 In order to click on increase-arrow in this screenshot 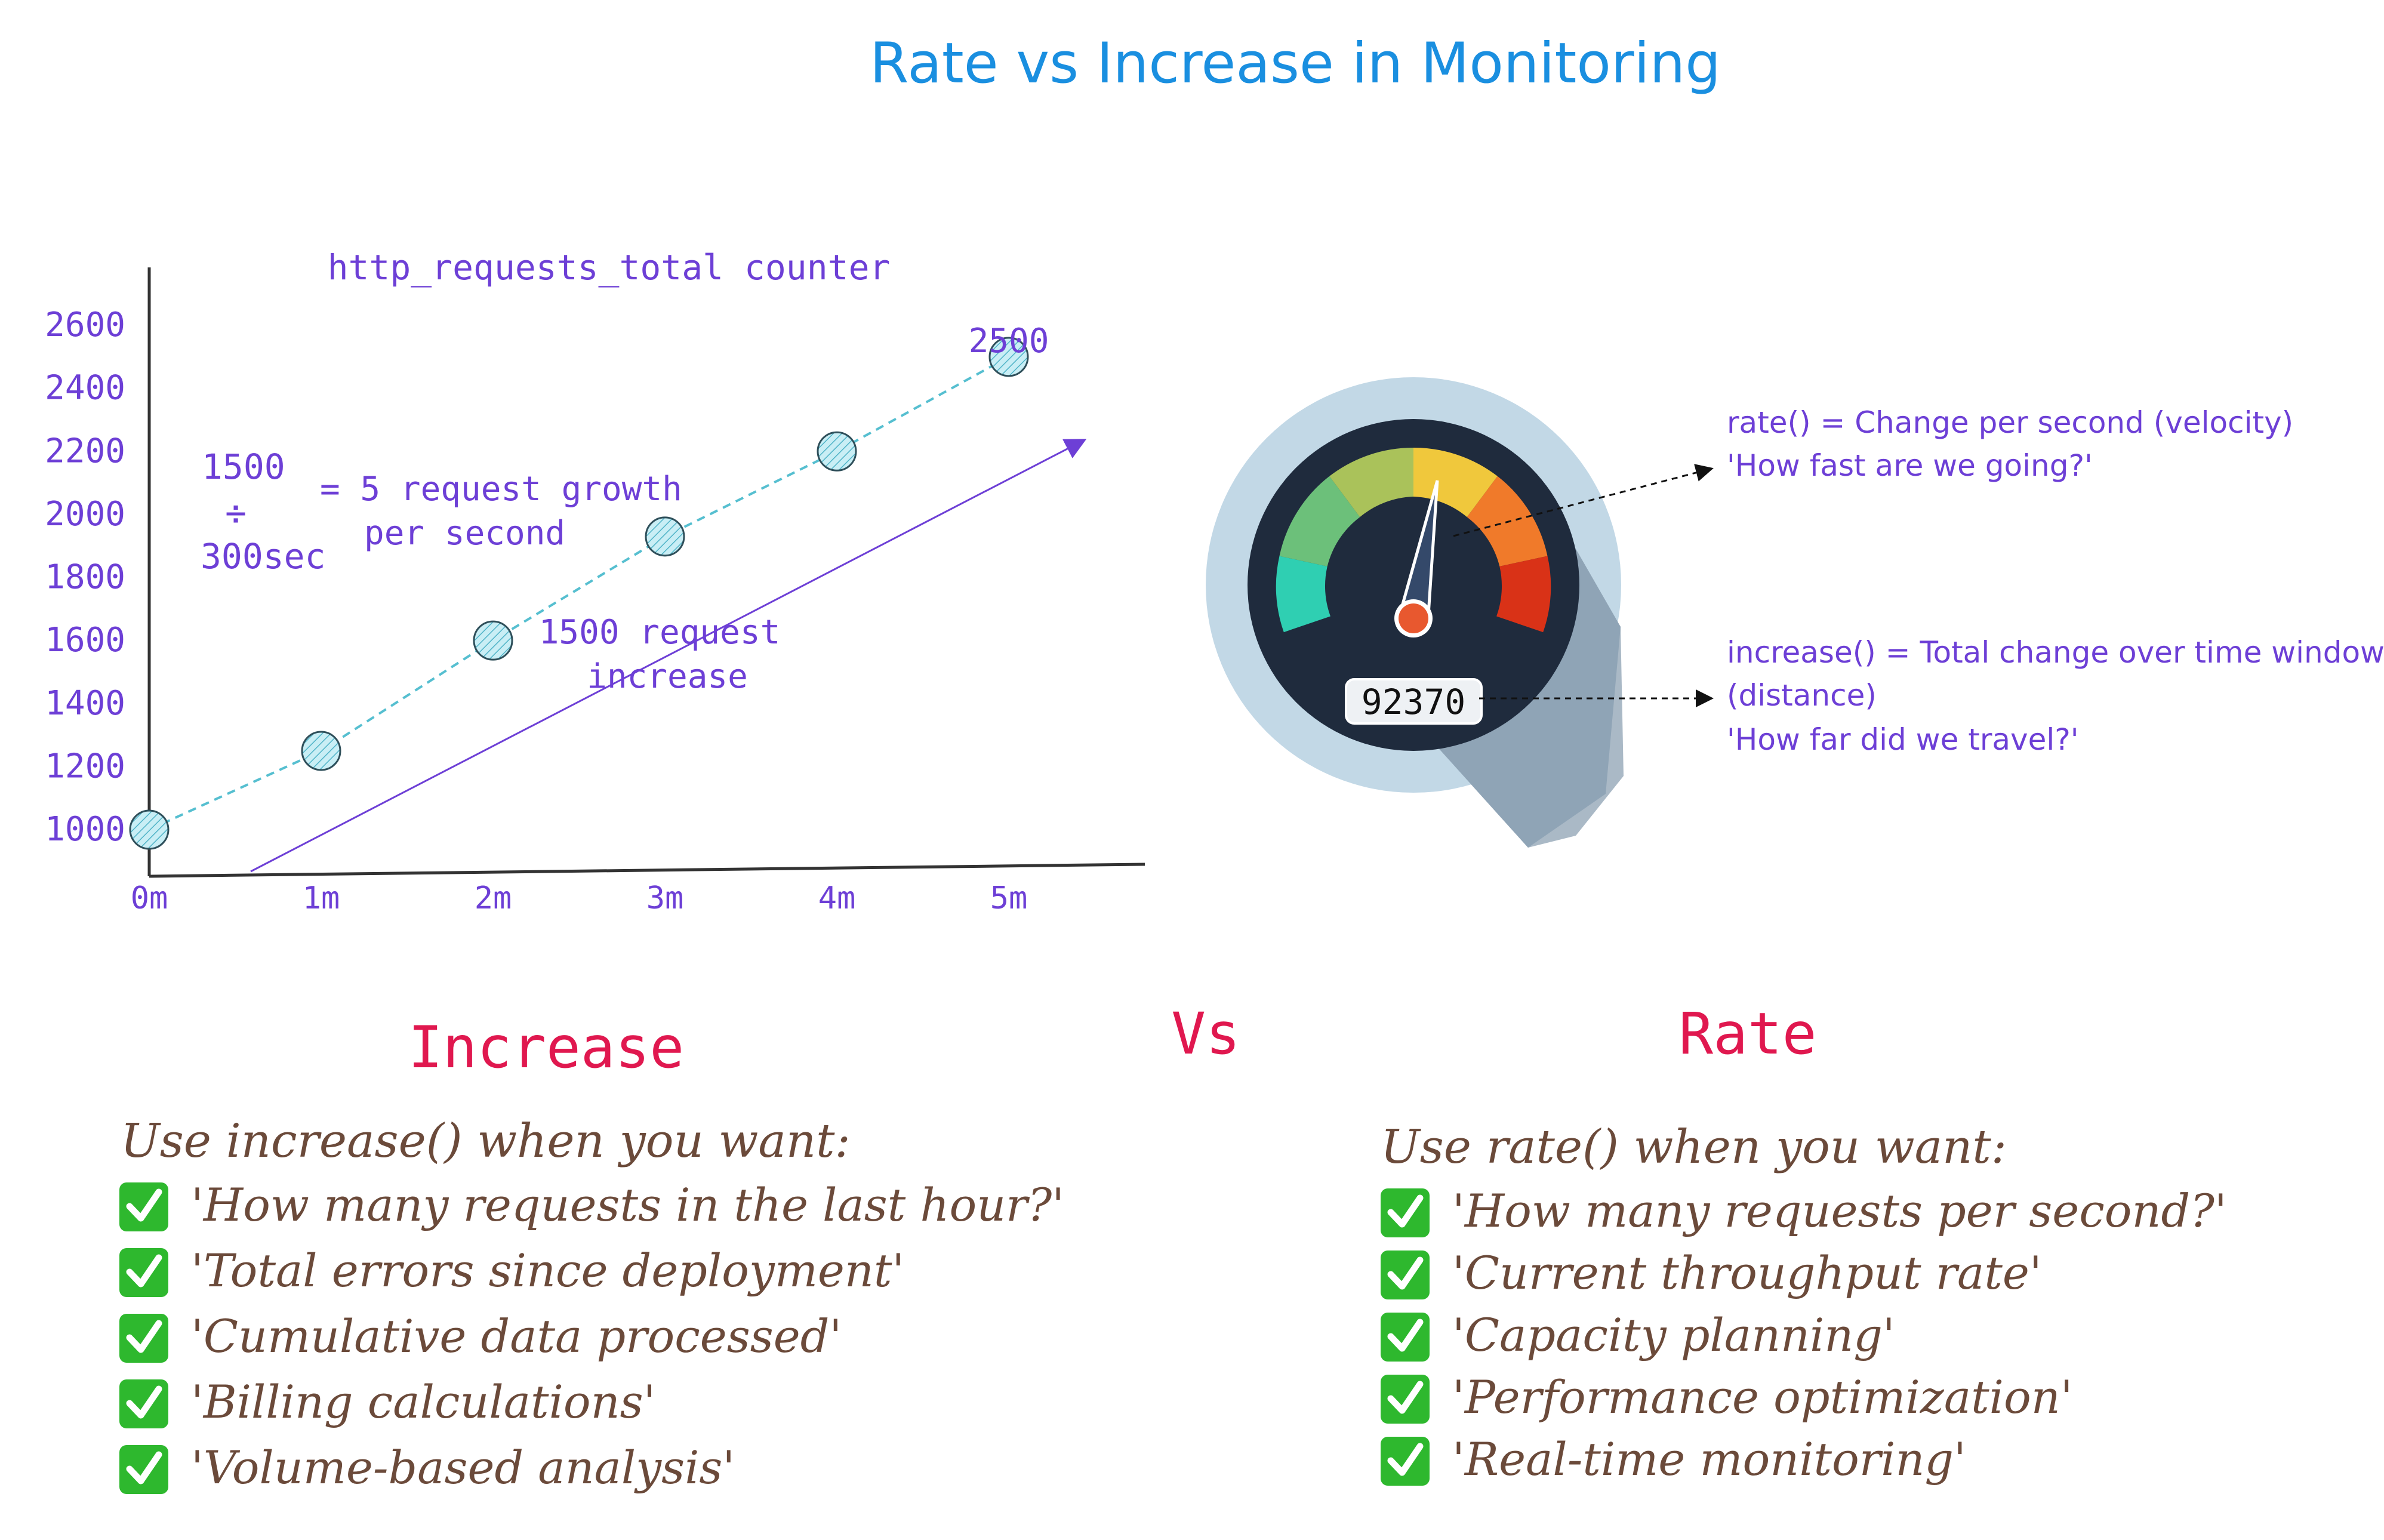, I will do `click(668, 656)`.